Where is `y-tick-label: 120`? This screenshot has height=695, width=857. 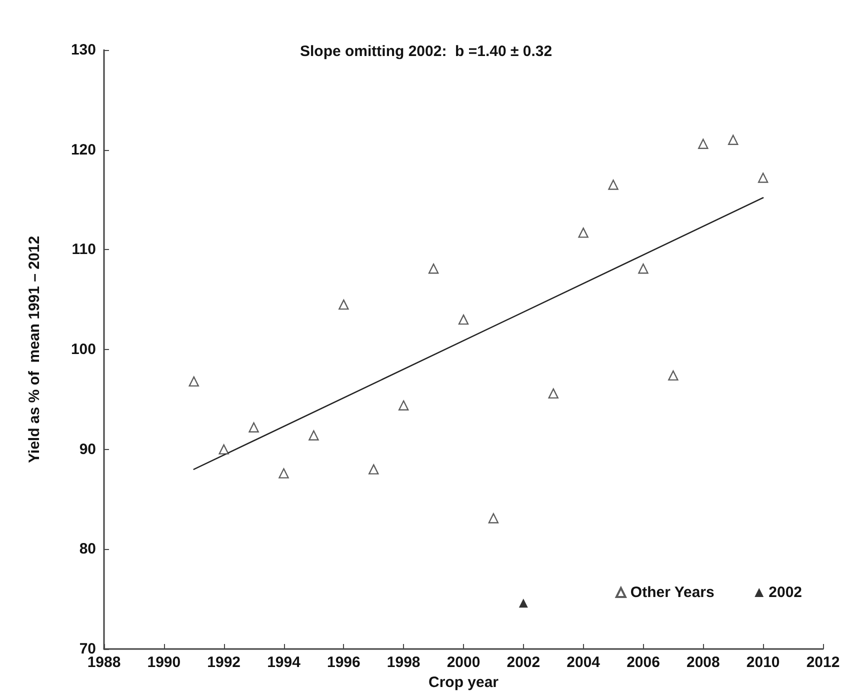 y-tick-label: 120 is located at coordinates (83, 149).